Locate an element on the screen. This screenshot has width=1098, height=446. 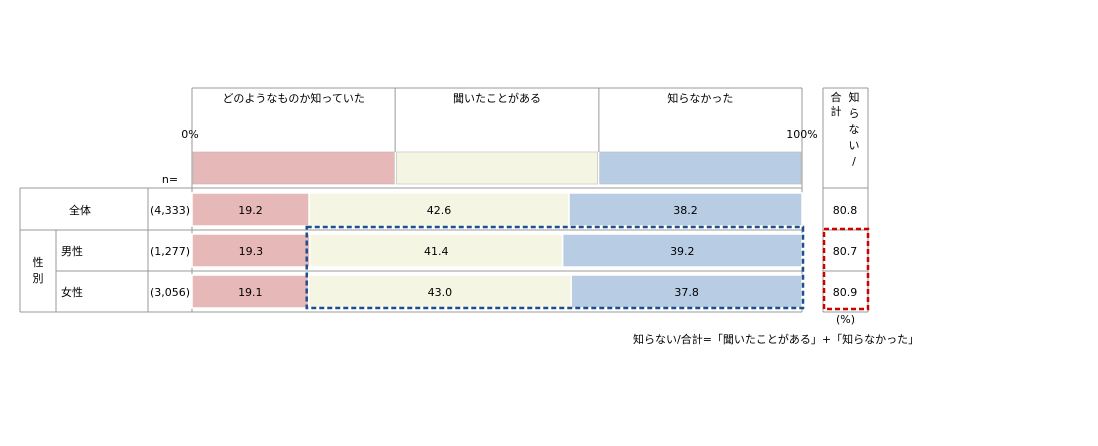
footnote: 知らない/合計=「聞いたことがある」+「知らなかった」 is located at coordinates (776, 339).